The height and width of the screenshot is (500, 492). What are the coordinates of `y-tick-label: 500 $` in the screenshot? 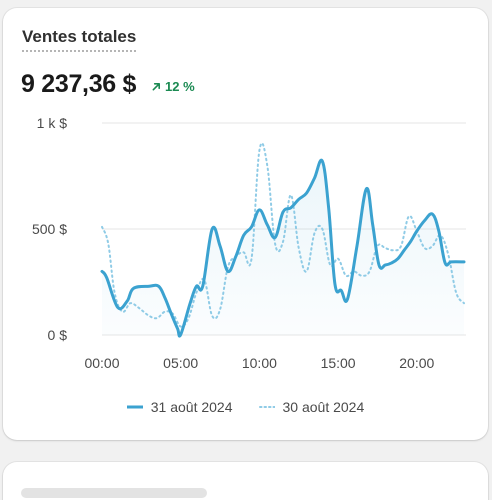 It's located at (49, 229).